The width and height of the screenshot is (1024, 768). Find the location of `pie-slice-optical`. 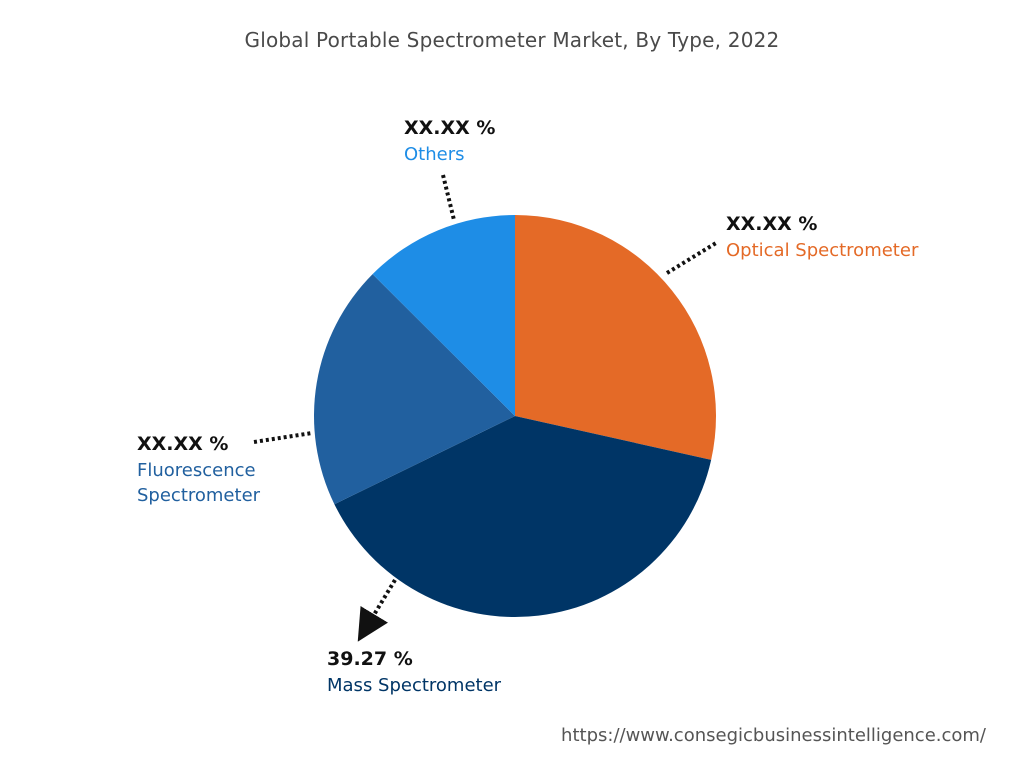

pie-slice-optical is located at coordinates (616, 337).